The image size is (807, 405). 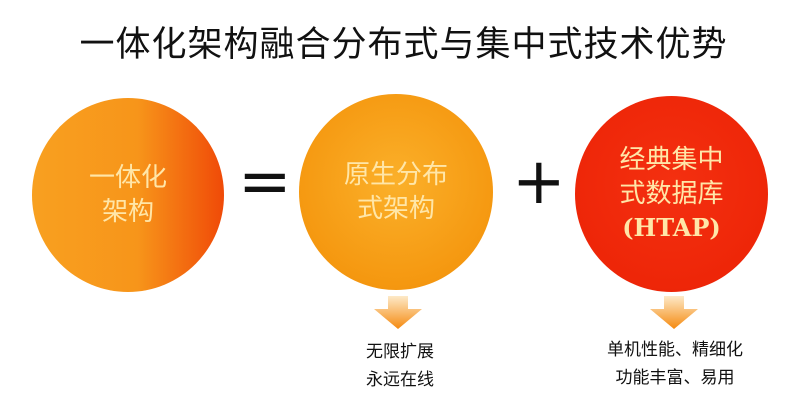 What do you see at coordinates (675, 378) in the screenshot?
I see `benefit-line: 功能丰富、易用` at bounding box center [675, 378].